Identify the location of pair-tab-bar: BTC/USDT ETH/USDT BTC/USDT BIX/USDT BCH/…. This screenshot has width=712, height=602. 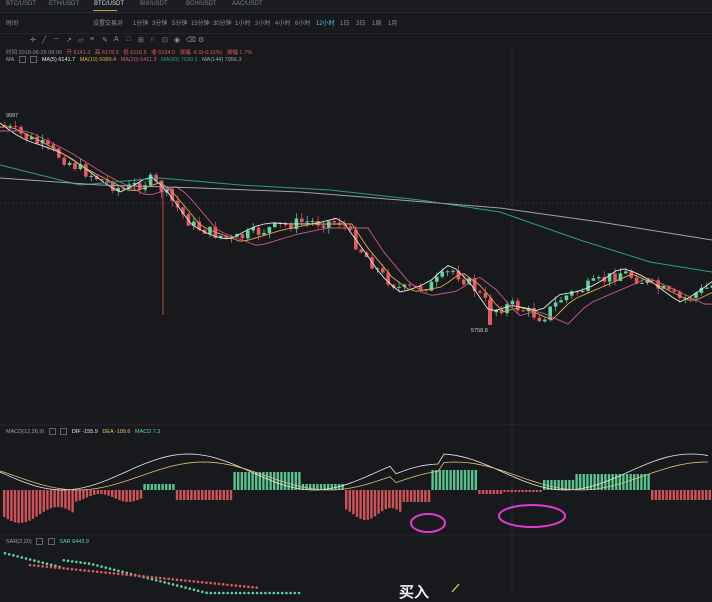
(356, 6).